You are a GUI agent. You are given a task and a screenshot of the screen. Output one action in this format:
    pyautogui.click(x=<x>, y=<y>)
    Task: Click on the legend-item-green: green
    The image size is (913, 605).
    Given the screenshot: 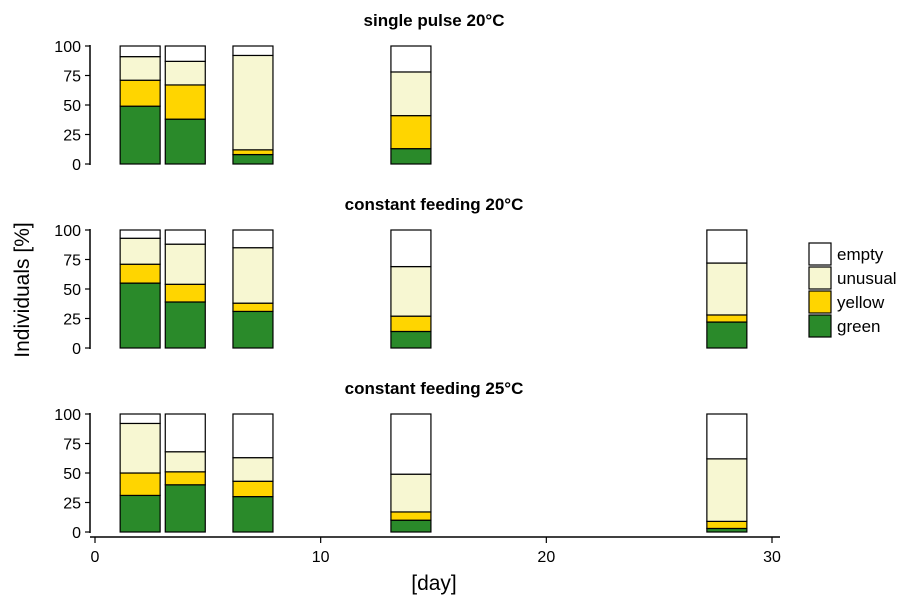 What is the action you would take?
    pyautogui.click(x=844, y=326)
    